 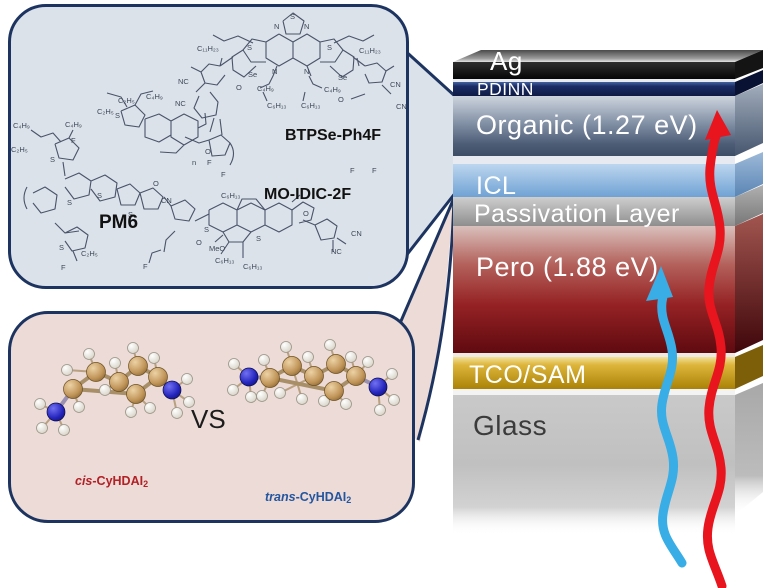 What do you see at coordinates (506, 61) in the screenshot?
I see `layer-label-ag: Ag` at bounding box center [506, 61].